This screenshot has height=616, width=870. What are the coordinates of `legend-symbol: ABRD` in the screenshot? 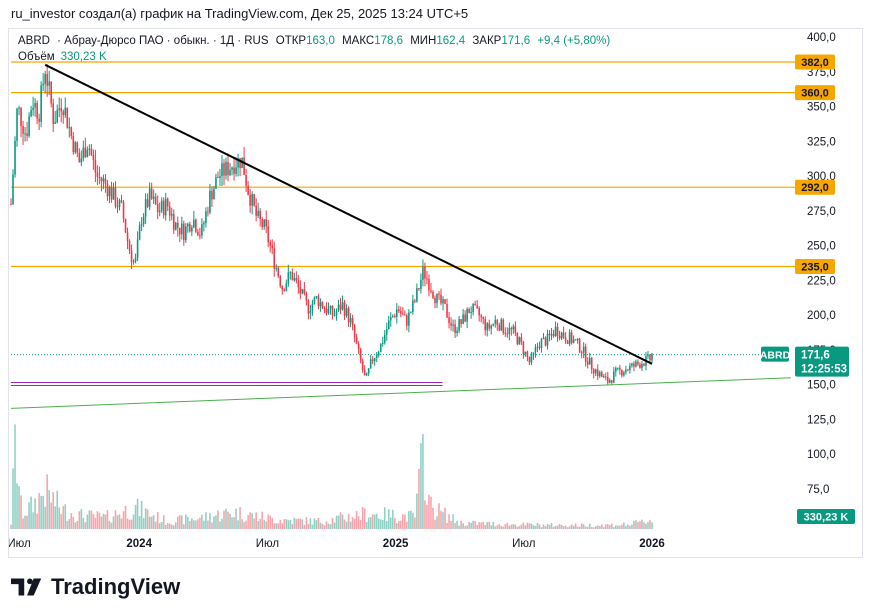 It's located at (34, 41).